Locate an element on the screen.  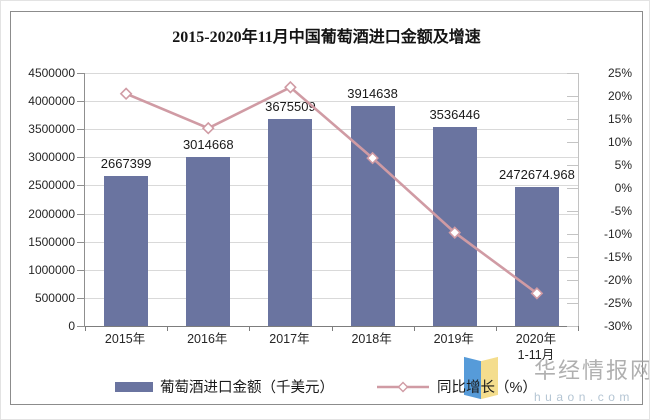
bar-value-label: 3914638 is located at coordinates (372, 93).